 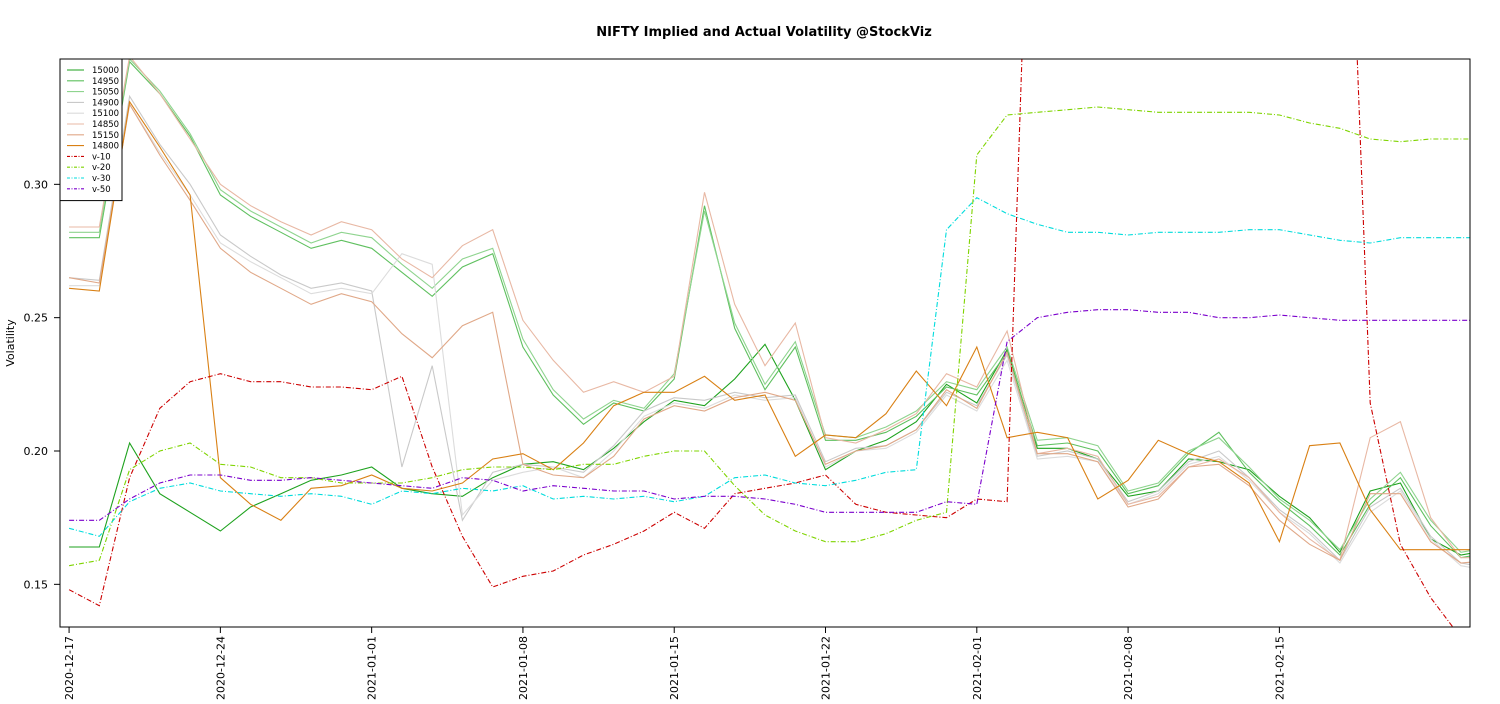 I want to click on y-tick-label: 0.15, so click(x=36, y=584).